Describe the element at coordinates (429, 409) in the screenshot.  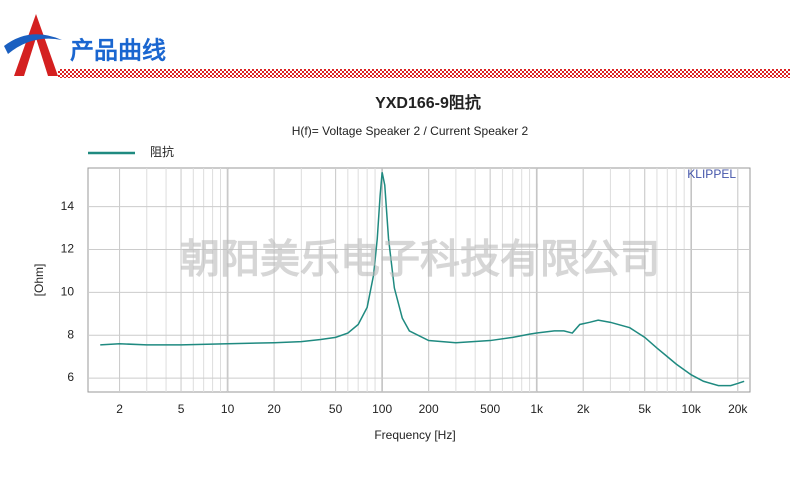
I see `x-tick-label: 200` at that location.